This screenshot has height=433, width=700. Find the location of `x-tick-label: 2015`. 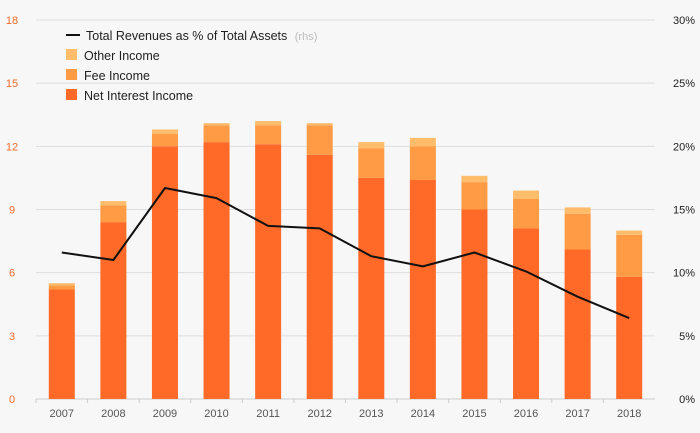

x-tick-label: 2015 is located at coordinates (474, 414).